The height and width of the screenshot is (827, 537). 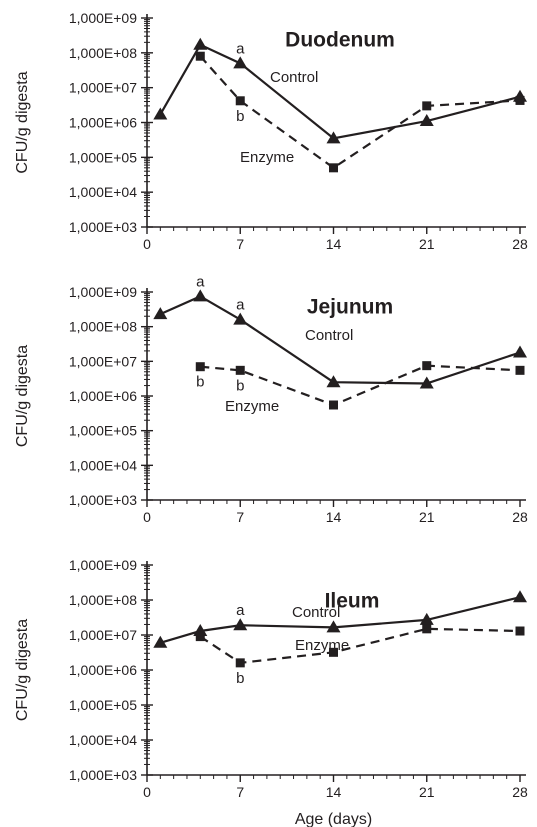 I want to click on panel-title: Ileum, so click(x=352, y=600).